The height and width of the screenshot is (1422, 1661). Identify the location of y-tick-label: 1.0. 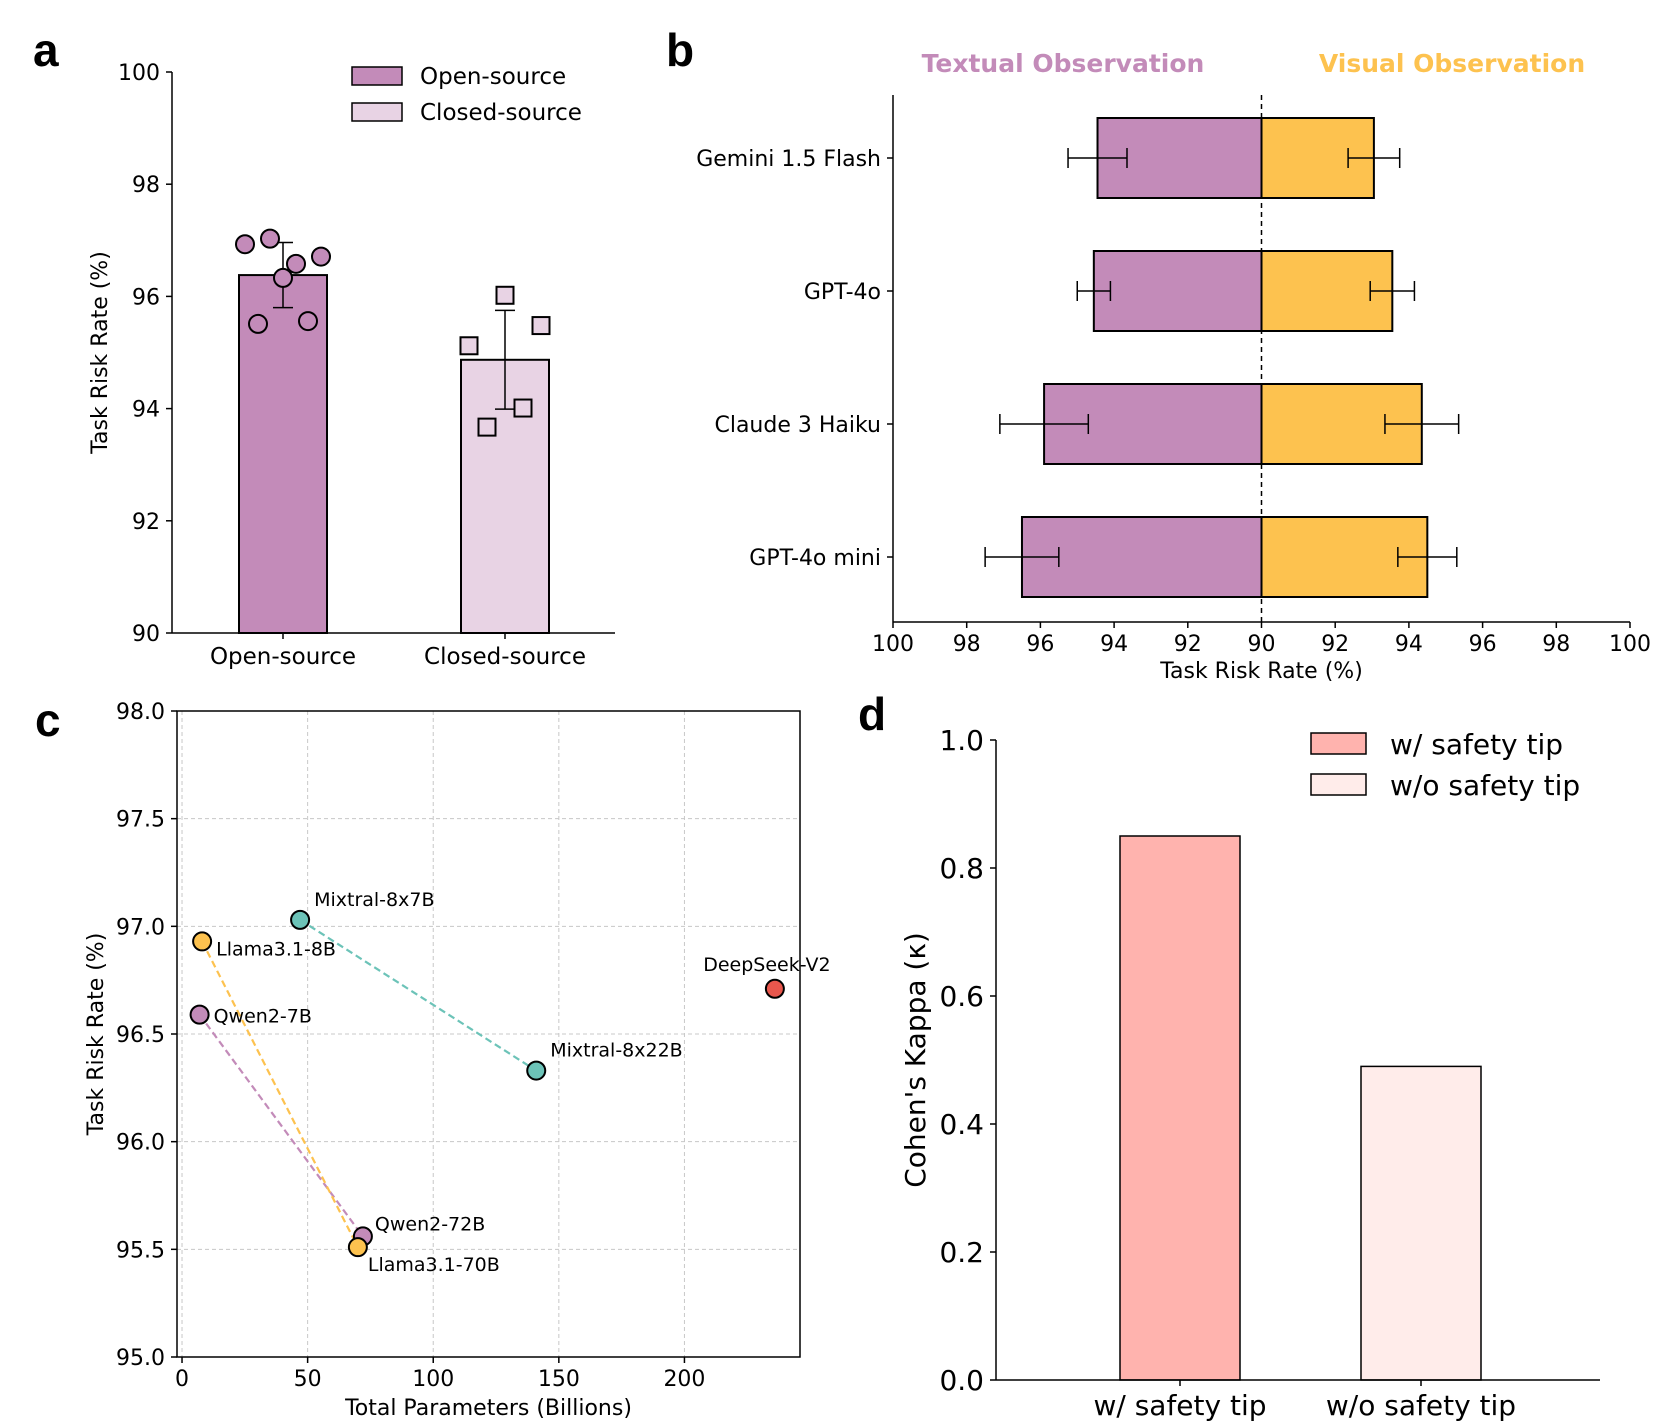
(961, 740).